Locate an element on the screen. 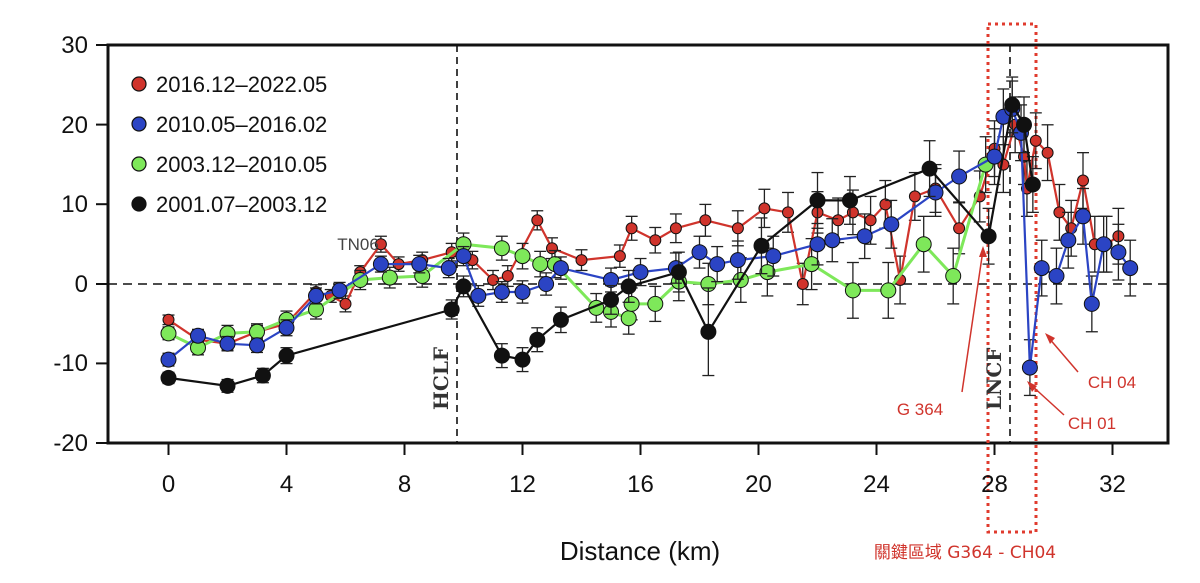 This screenshot has width=1200, height=583. annotation-g364: G 364 is located at coordinates (942, 332).